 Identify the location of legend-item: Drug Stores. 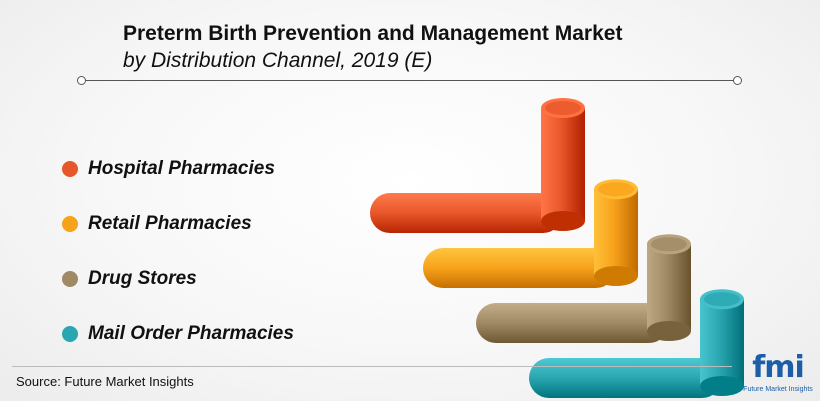
(178, 279).